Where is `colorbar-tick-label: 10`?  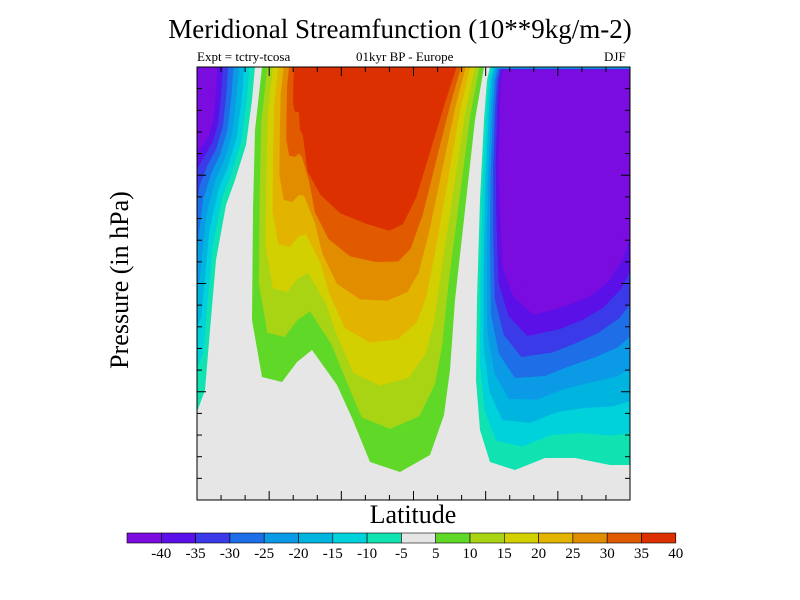 colorbar-tick-label: 10 is located at coordinates (470, 554).